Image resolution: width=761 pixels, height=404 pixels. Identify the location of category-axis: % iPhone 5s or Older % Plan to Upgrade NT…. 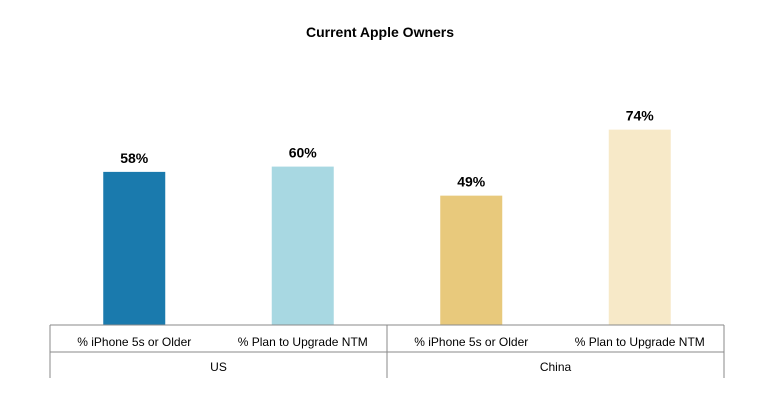
(387, 351).